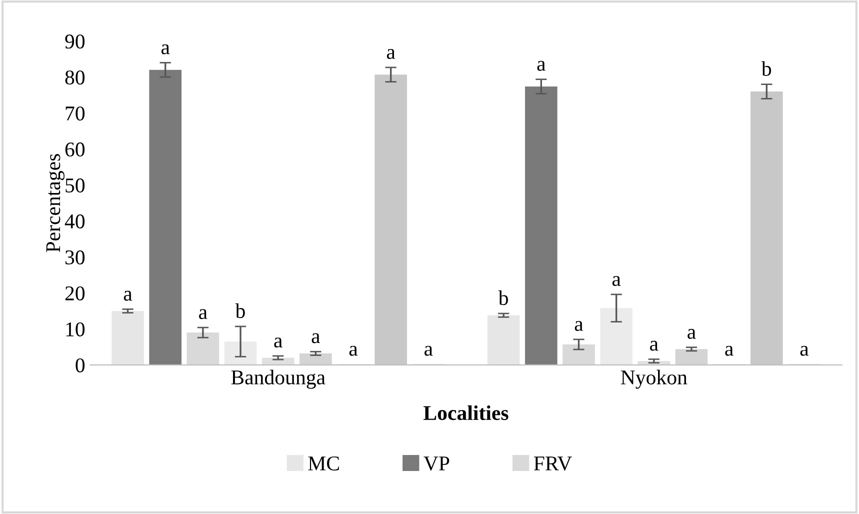 This screenshot has width=859, height=514. What do you see at coordinates (553, 463) in the screenshot?
I see `legend-label: FRV` at bounding box center [553, 463].